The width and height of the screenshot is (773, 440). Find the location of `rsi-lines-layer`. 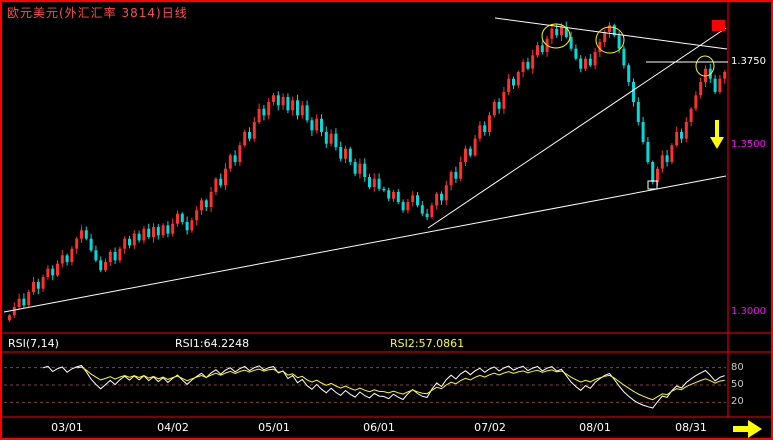

rsi-lines-layer is located at coordinates (383, 386).